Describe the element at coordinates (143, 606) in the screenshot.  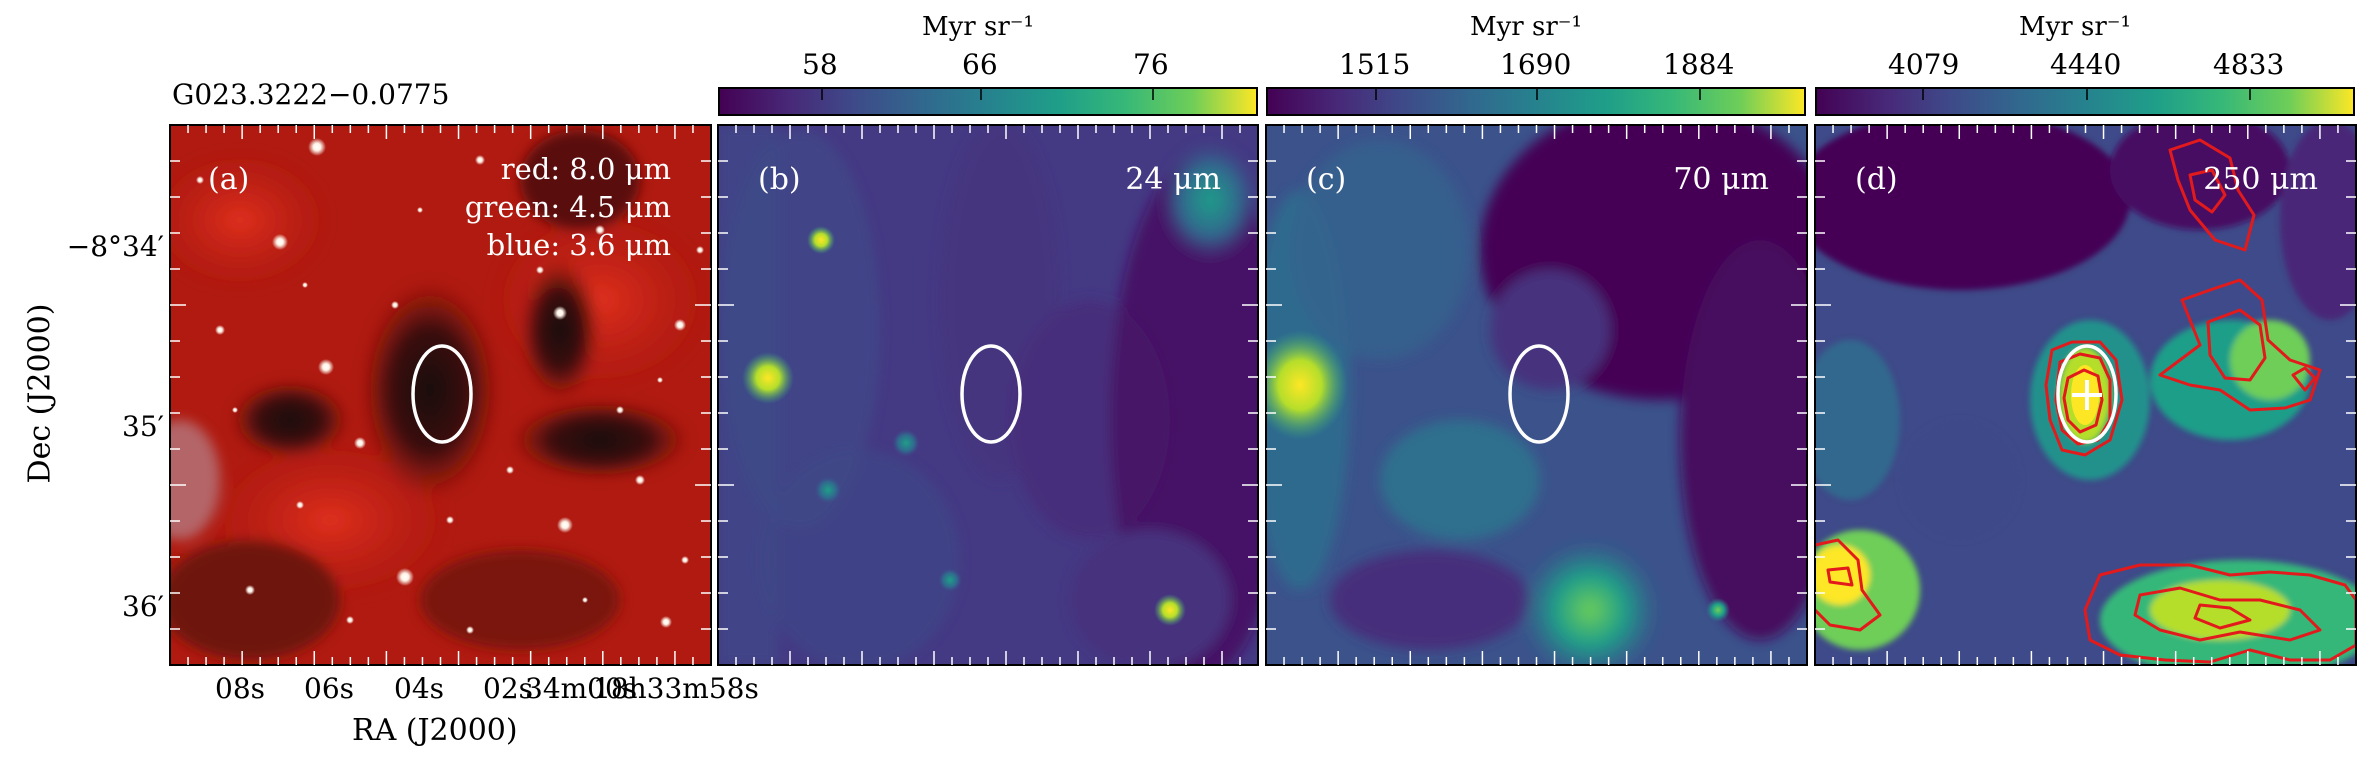
I see `dec-tick-label: 36′` at that location.